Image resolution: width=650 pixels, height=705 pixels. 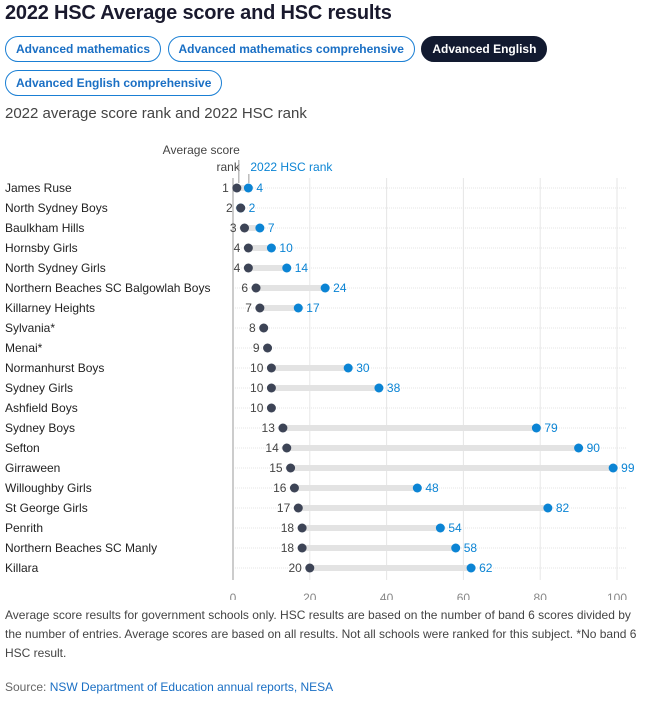 I want to click on tab-advanced-mathematics: Advanced mathematics, so click(x=83, y=49).